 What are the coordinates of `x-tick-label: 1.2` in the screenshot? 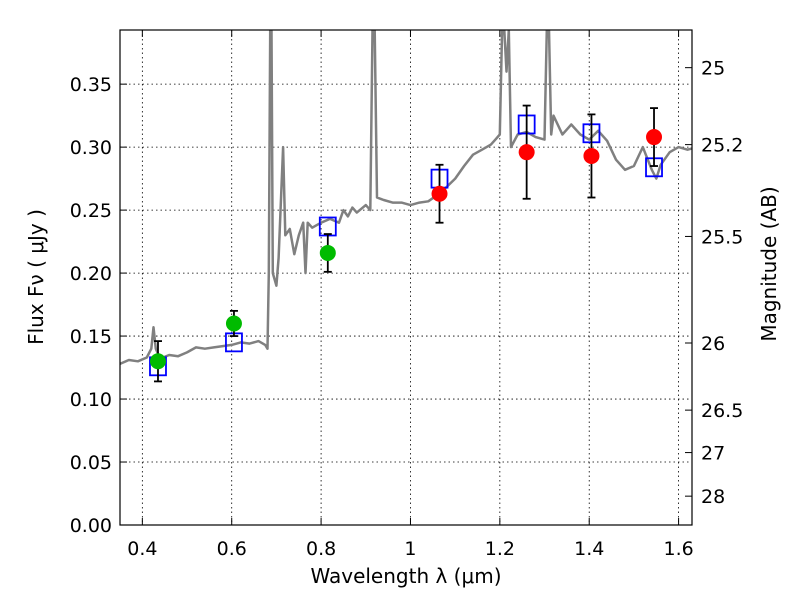 It's located at (500, 549).